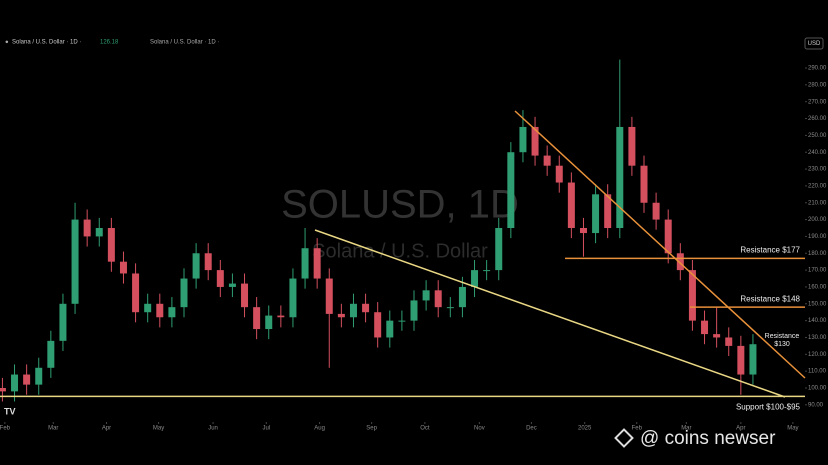 This screenshot has width=828, height=465. What do you see at coordinates (817, 220) in the screenshot?
I see `y-tick-label: 200.00` at bounding box center [817, 220].